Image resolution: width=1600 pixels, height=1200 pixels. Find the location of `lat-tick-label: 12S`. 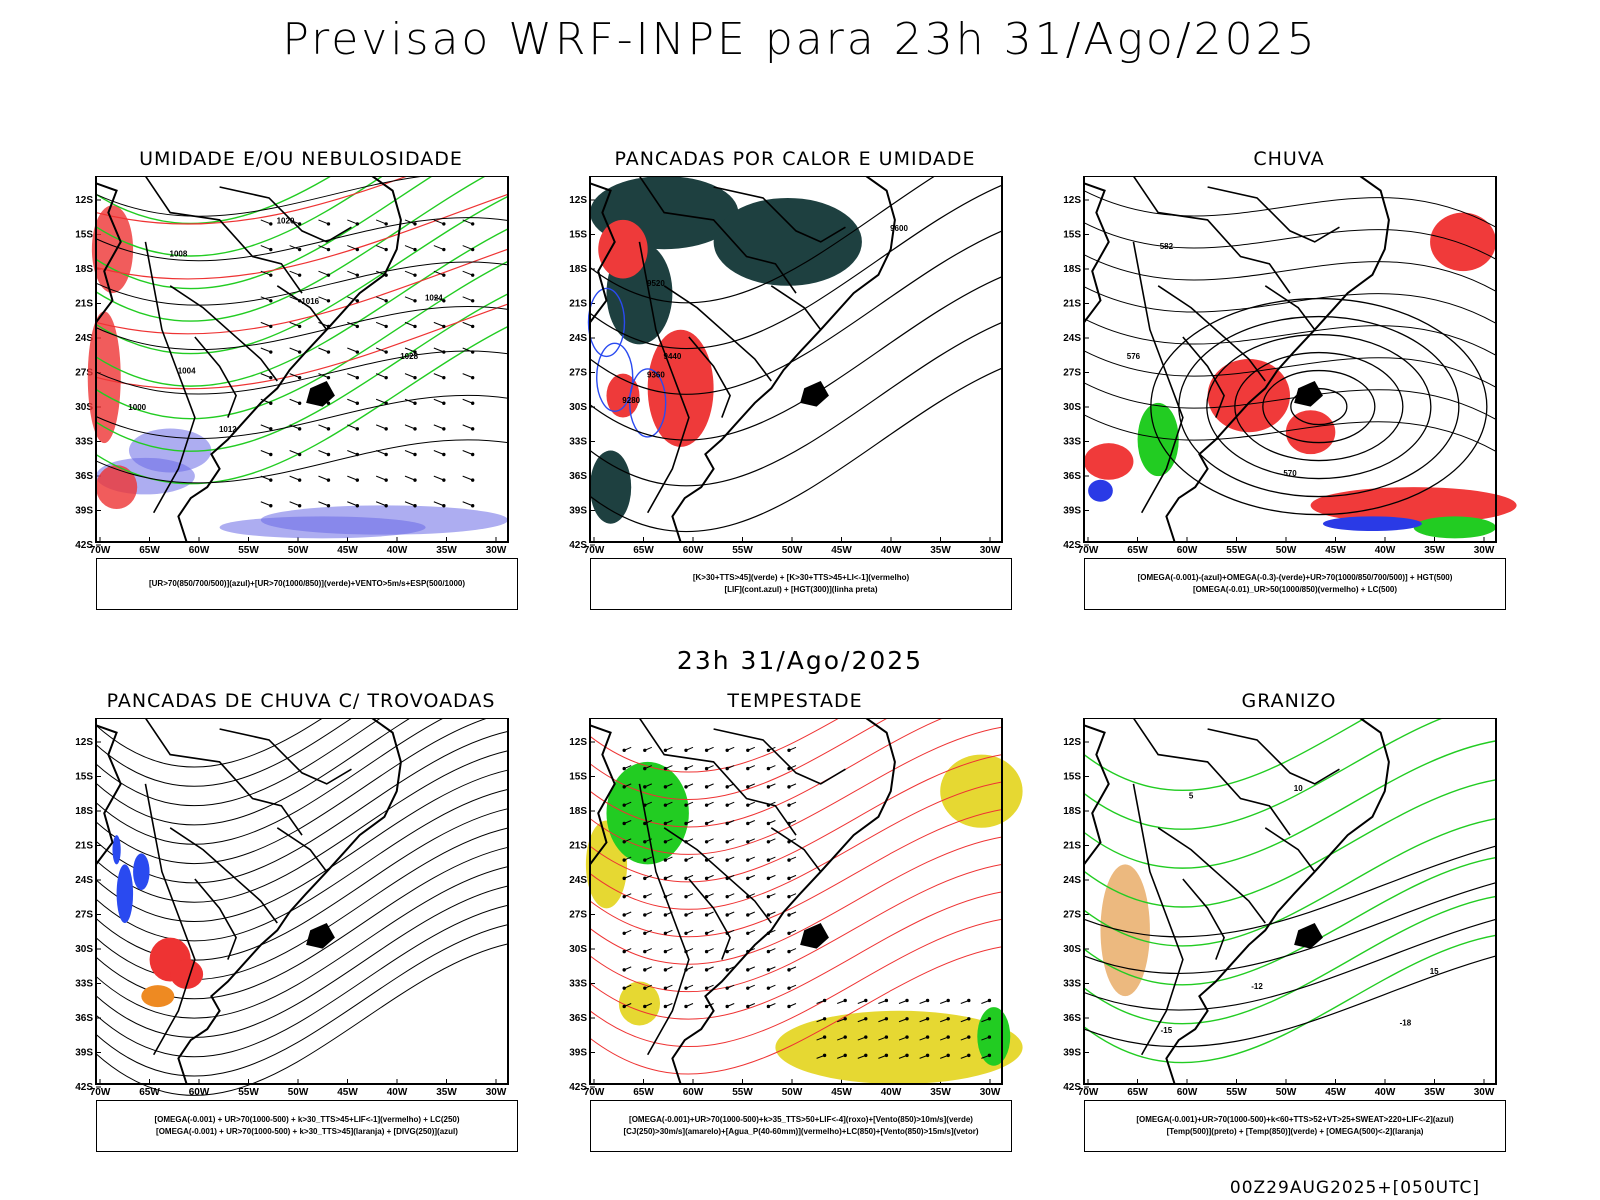

lat-tick-label: 12S is located at coordinates (578, 200).